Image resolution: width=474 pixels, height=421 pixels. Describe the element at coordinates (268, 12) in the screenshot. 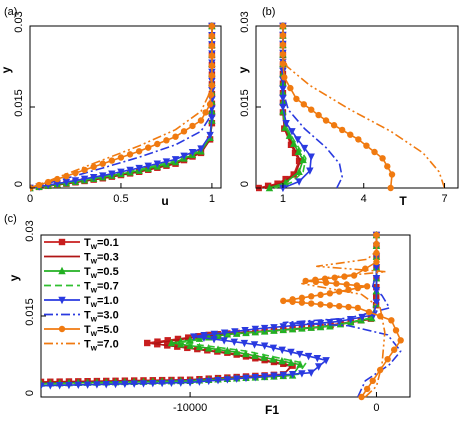

I see `panel-label: (b)` at that location.